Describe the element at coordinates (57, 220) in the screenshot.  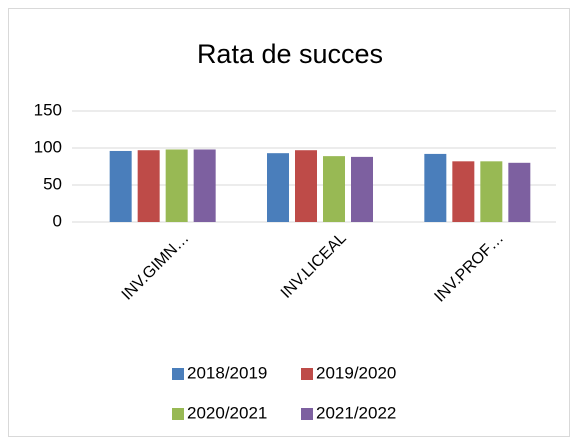
I see `y-tick-label: 0` at that location.